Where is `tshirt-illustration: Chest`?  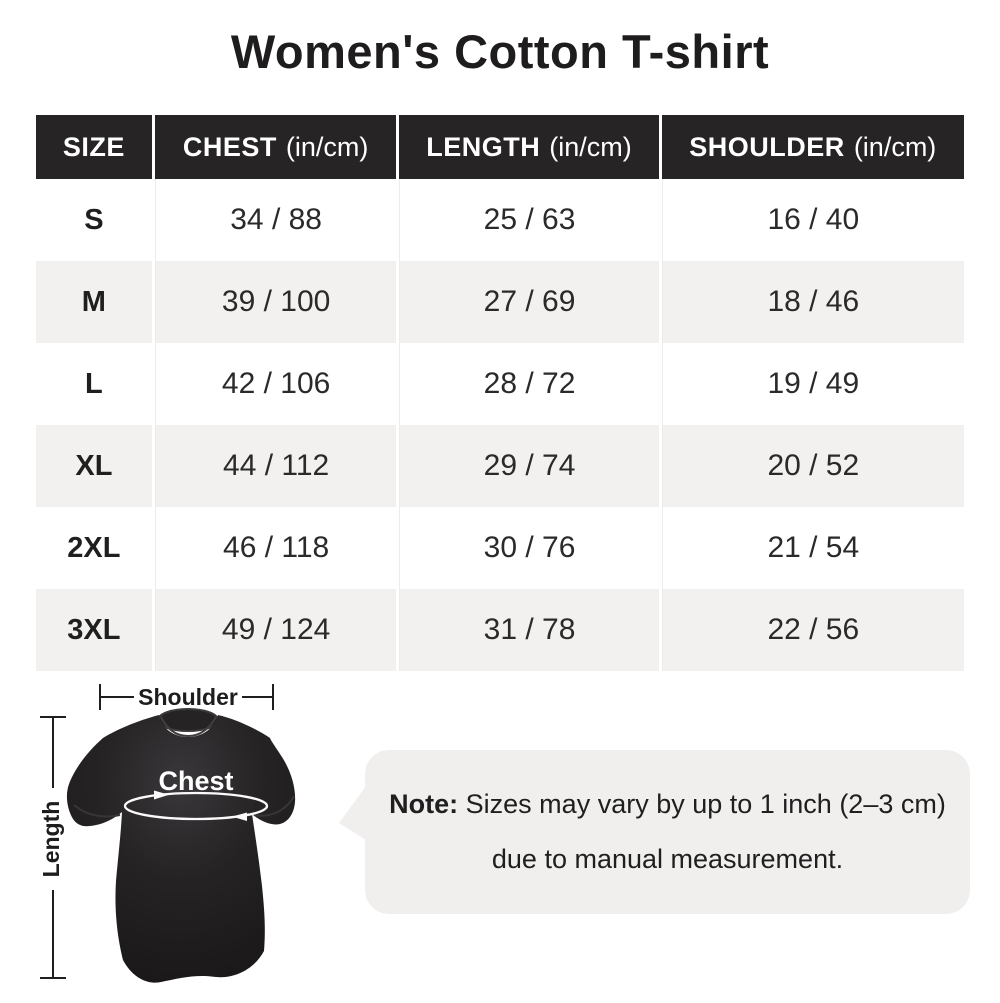 tshirt-illustration: Chest is located at coordinates (181, 845).